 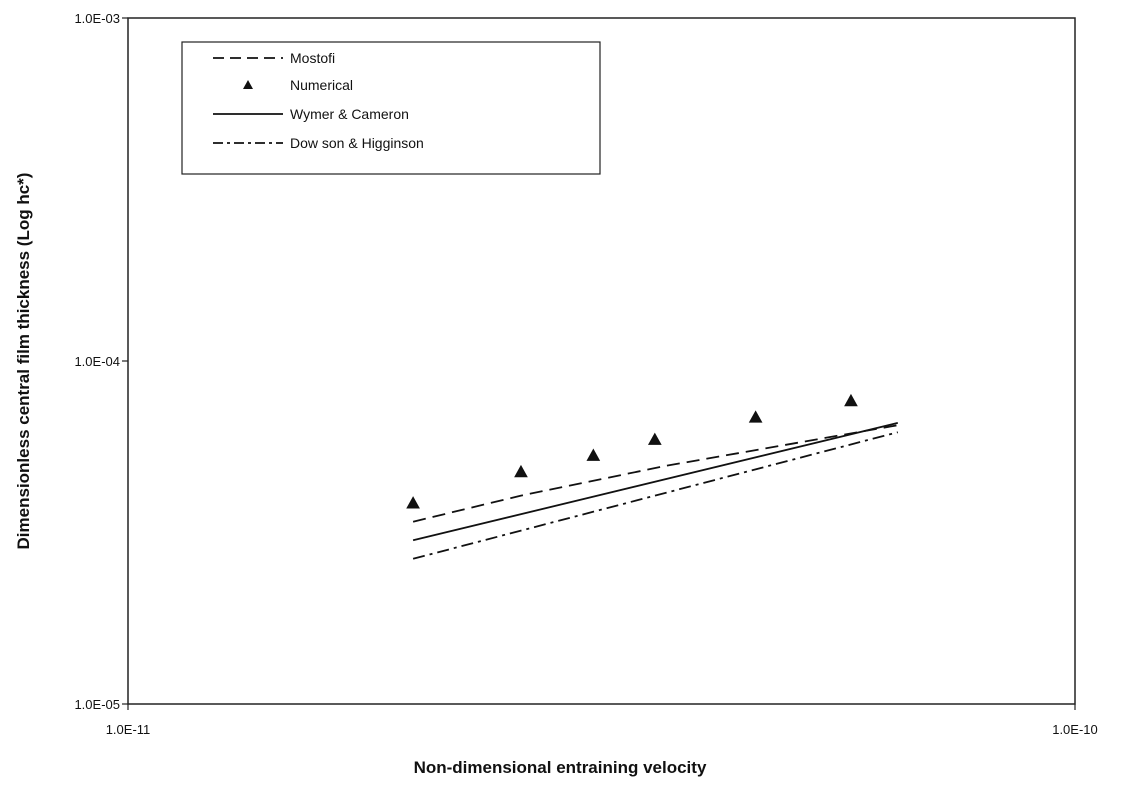 I want to click on y-tick-label: 1.0E-05, so click(x=97, y=704).